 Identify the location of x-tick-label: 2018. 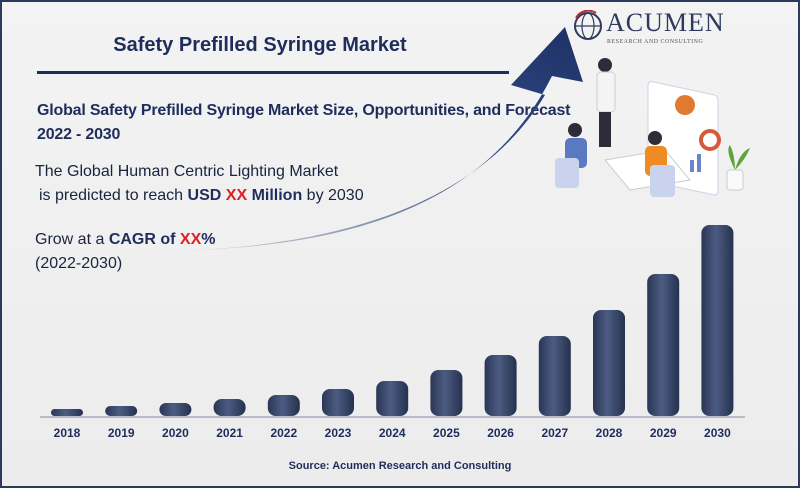
(67, 433).